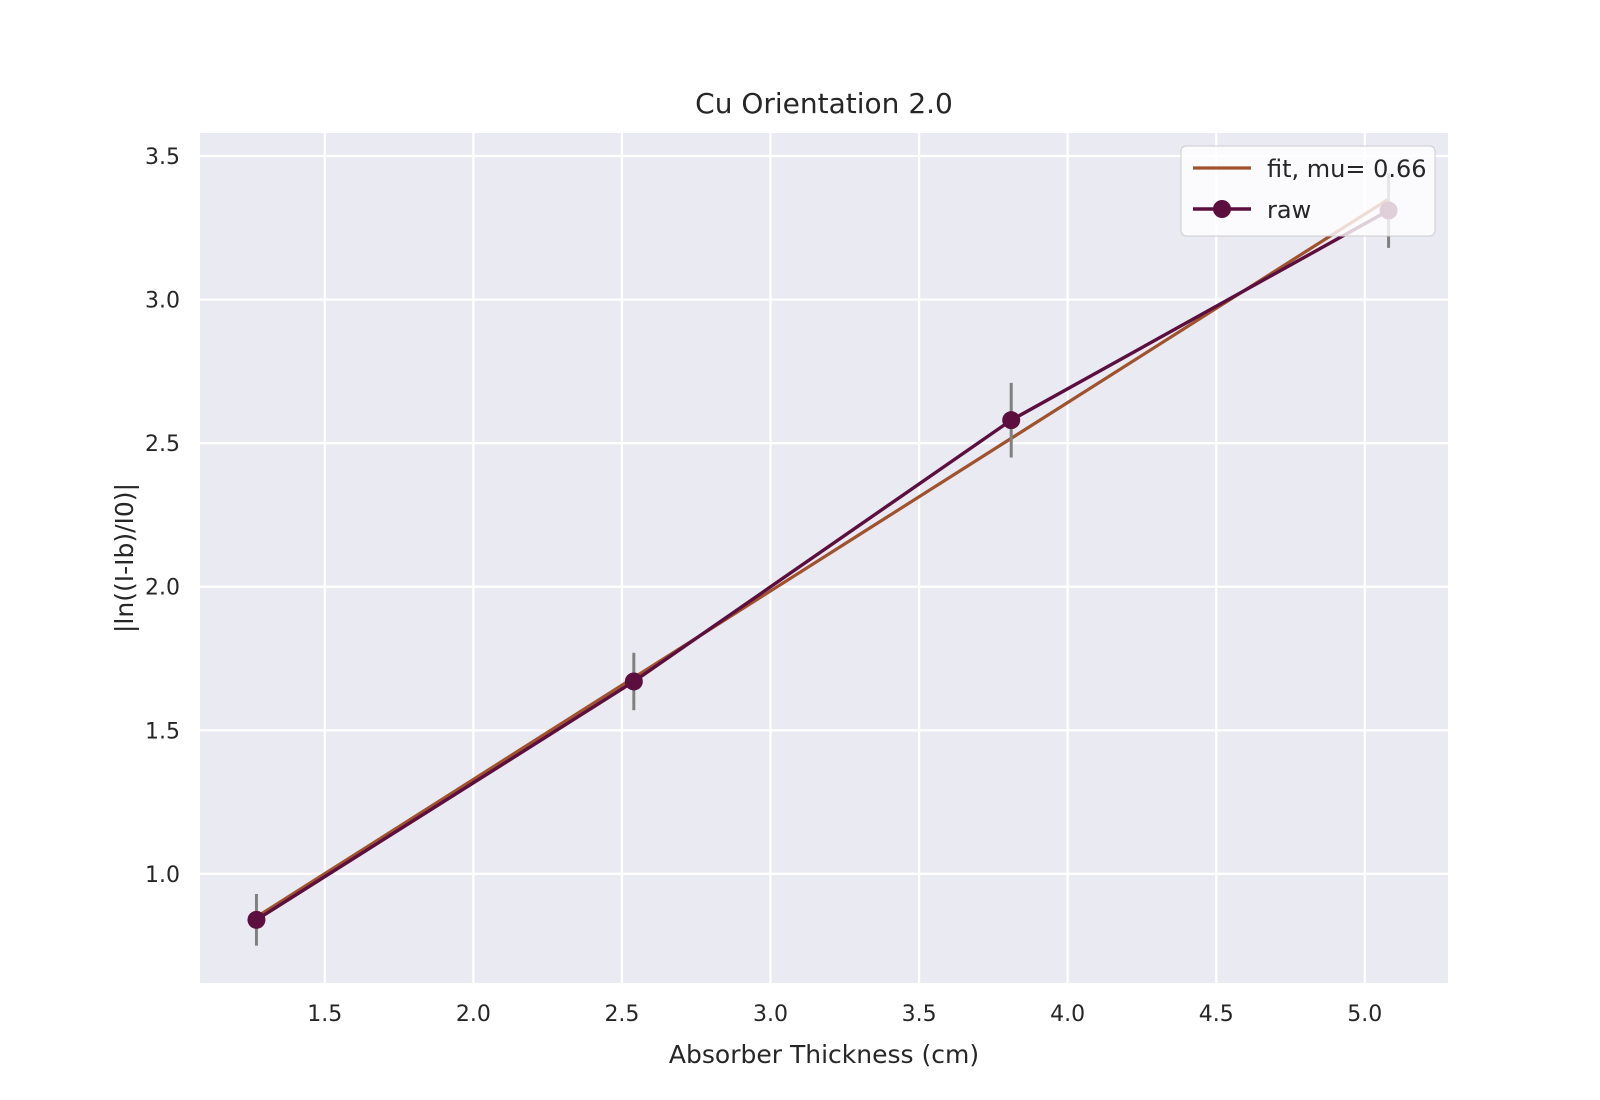 The width and height of the screenshot is (1600, 1100). What do you see at coordinates (770, 1014) in the screenshot?
I see `x-tick-label: 3.0` at bounding box center [770, 1014].